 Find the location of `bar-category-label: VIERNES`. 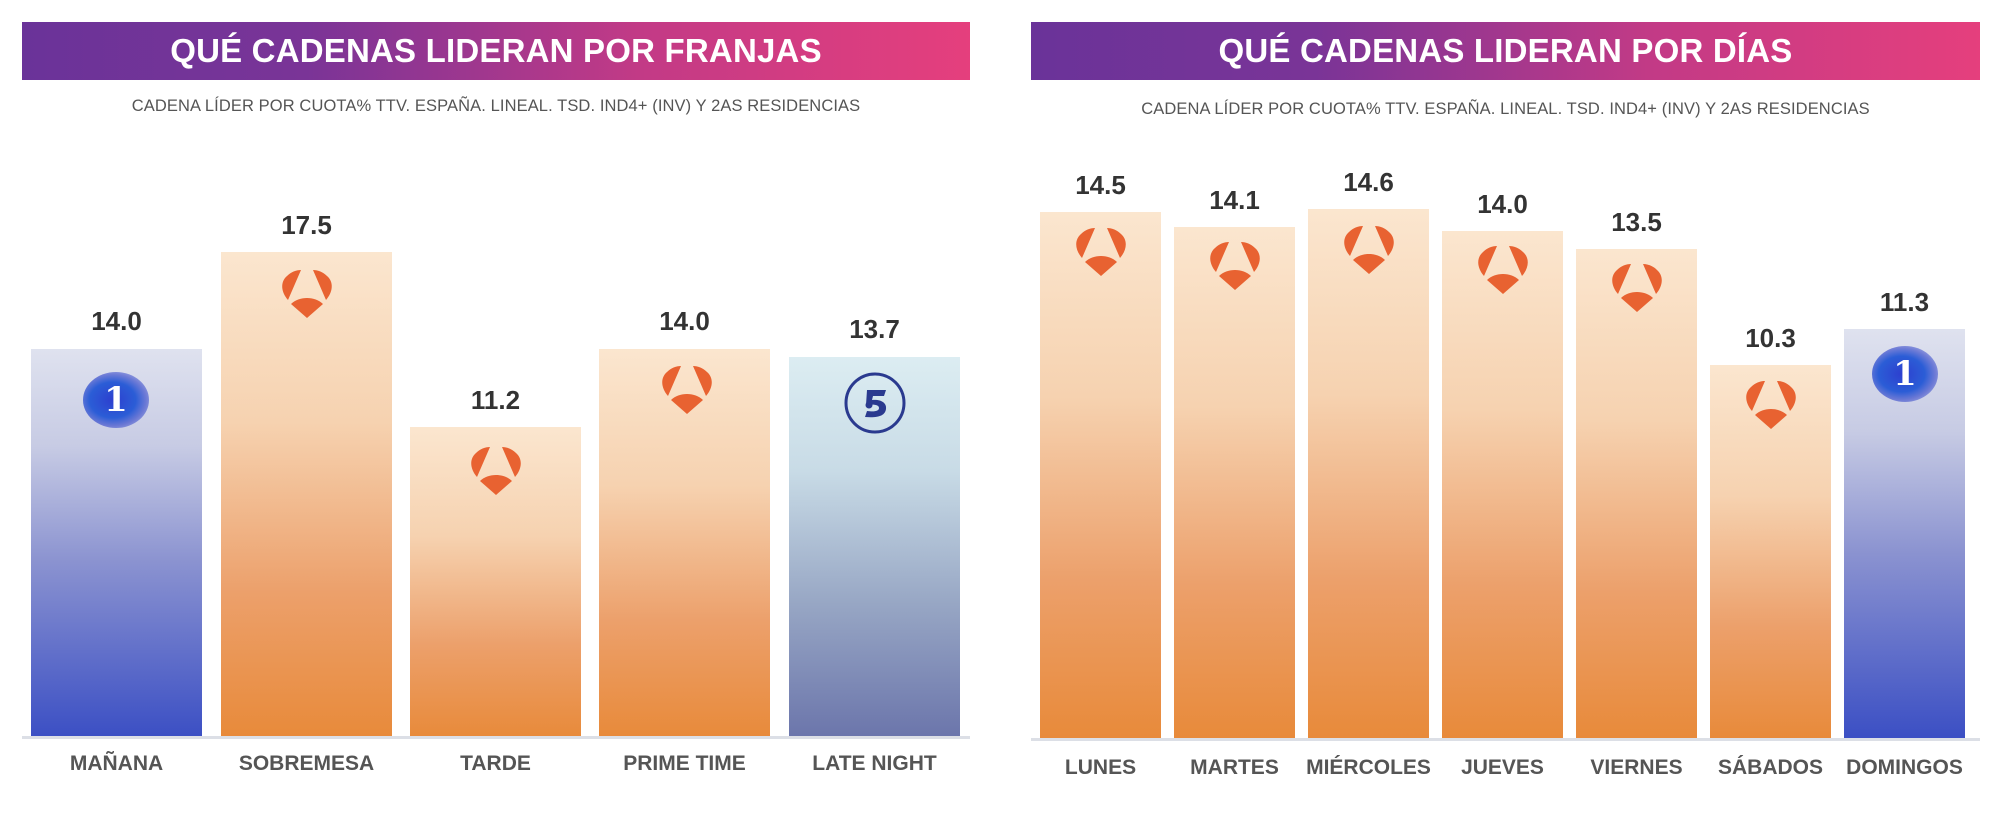

bar-category-label: VIERNES is located at coordinates (1636, 767).